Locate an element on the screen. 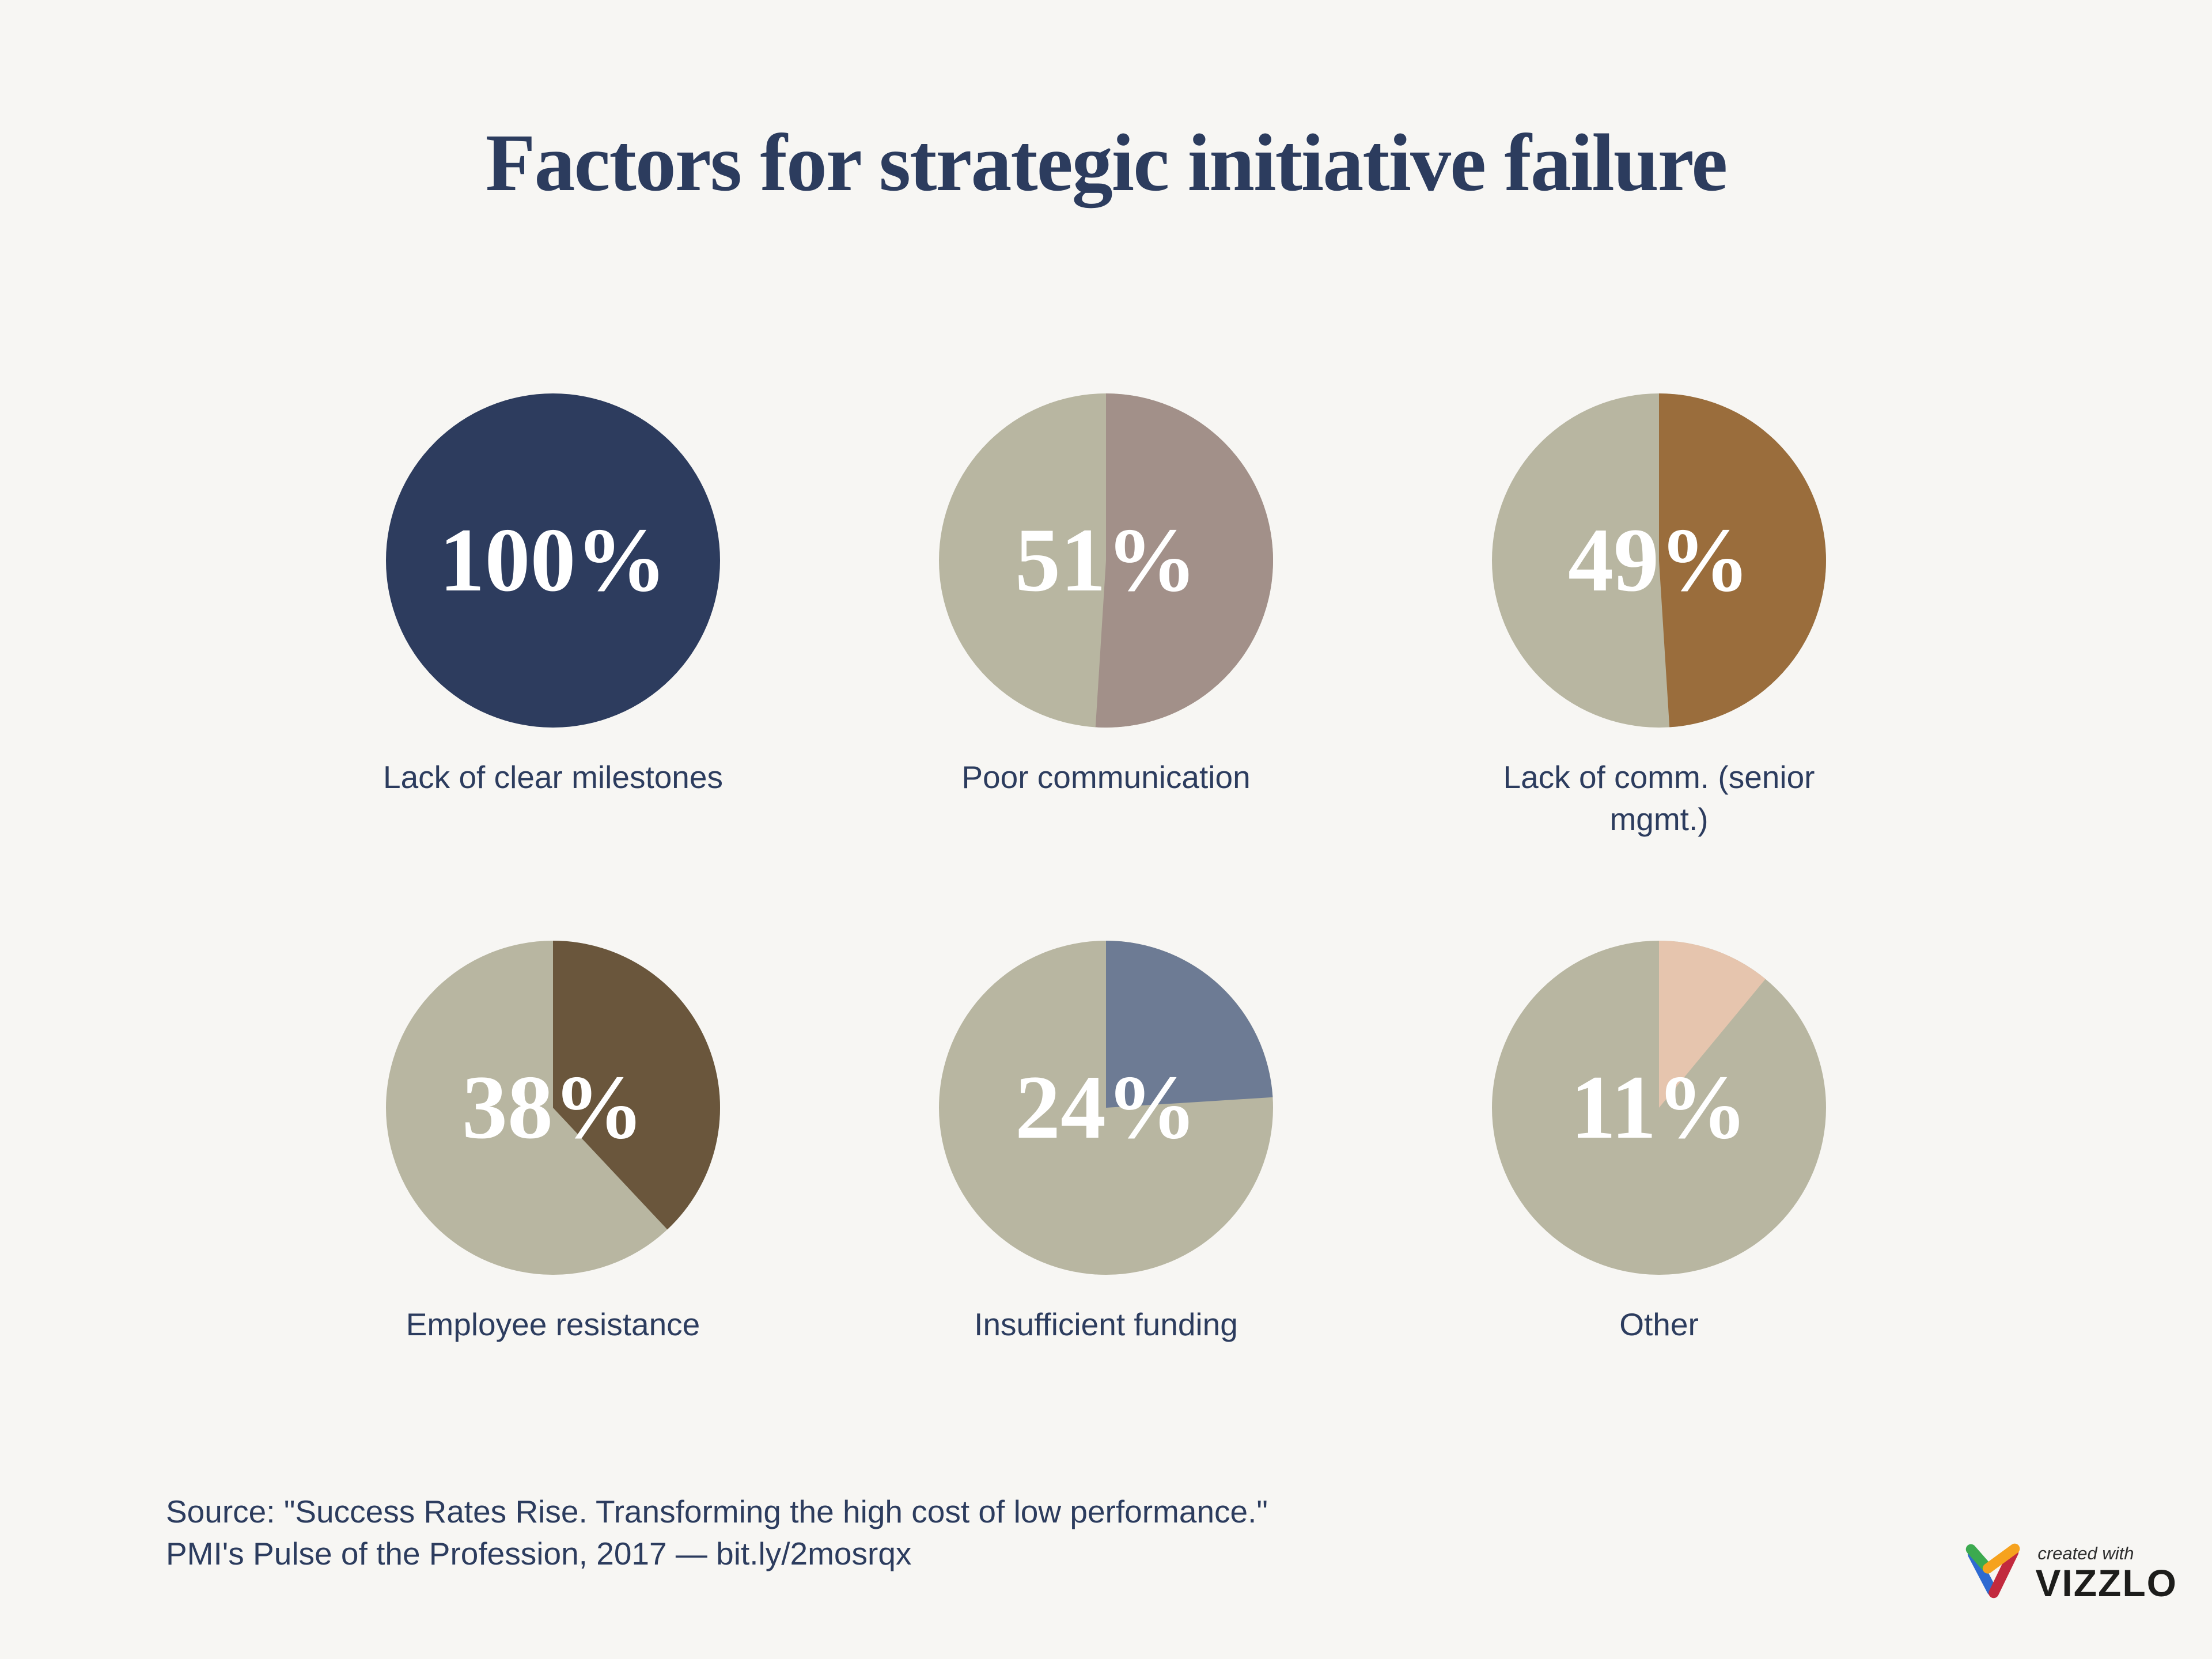 This screenshot has height=1659, width=2212. pie-caption: Employee resistance is located at coordinates (553, 1324).